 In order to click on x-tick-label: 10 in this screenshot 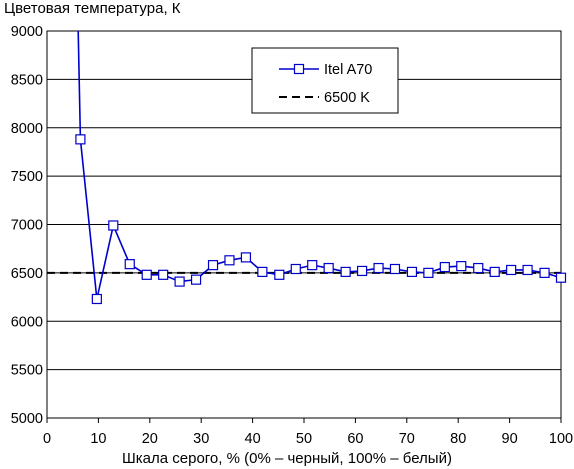, I will do `click(98, 439)`.